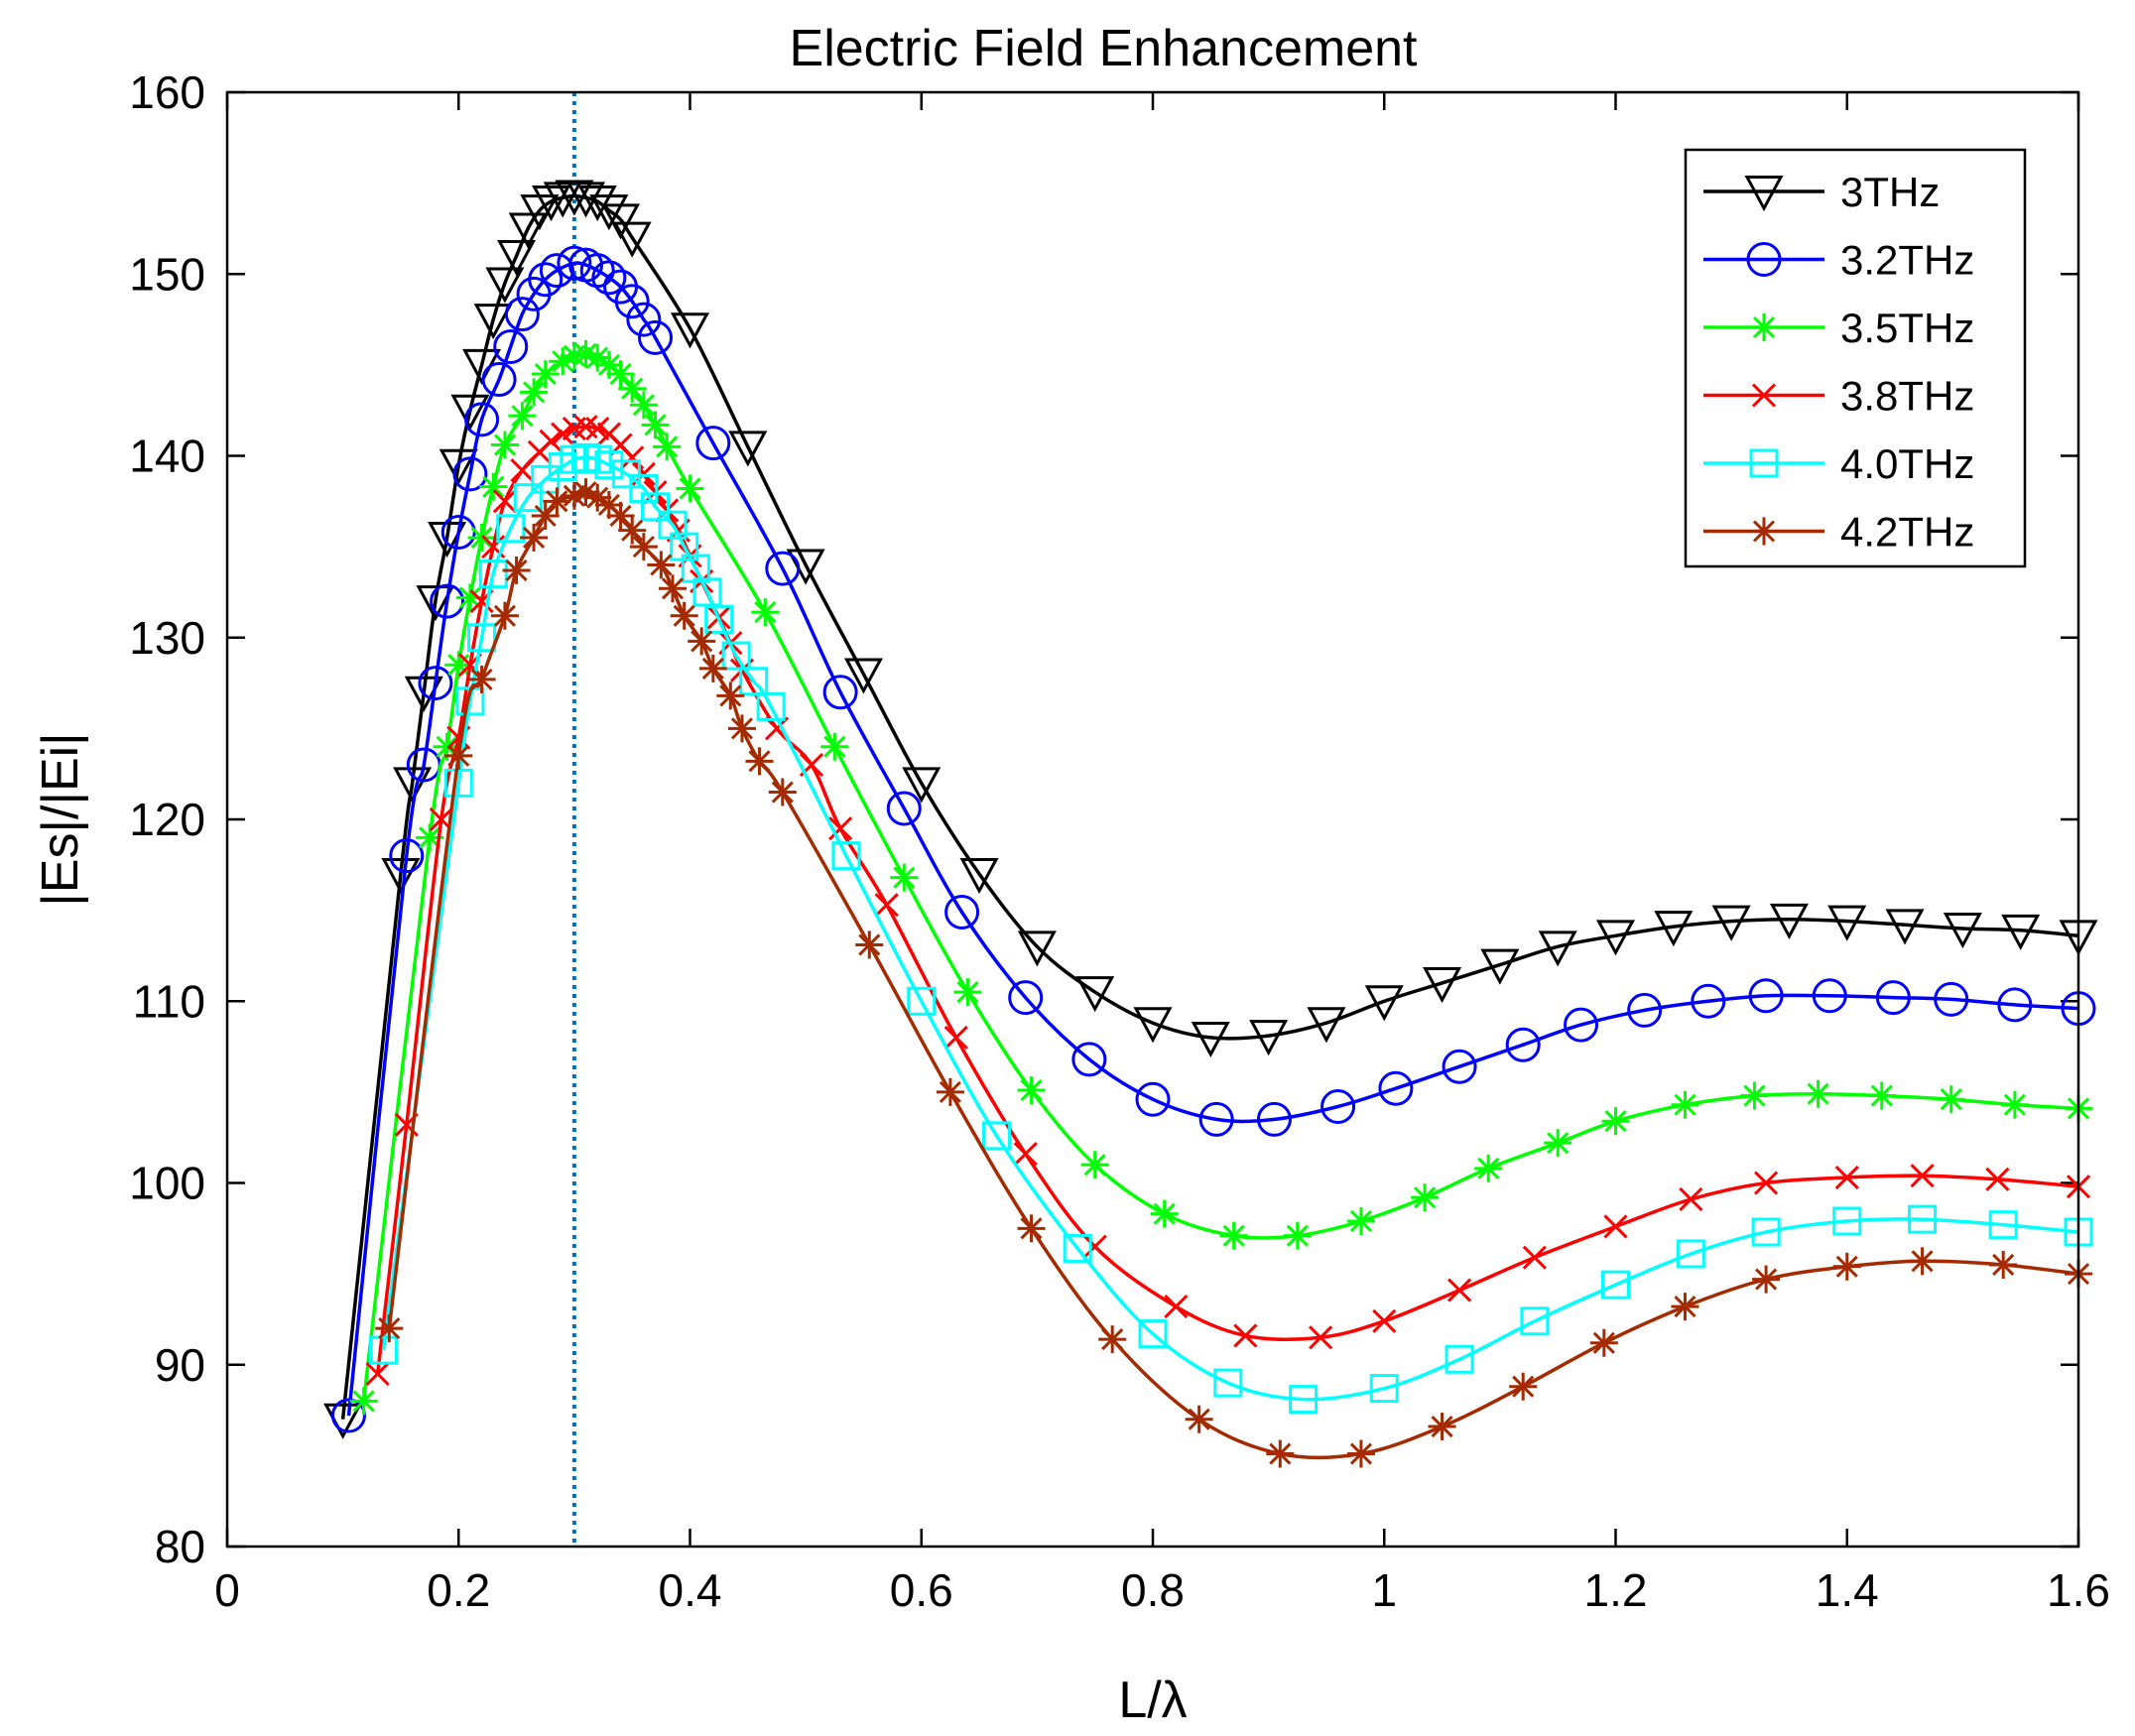  What do you see at coordinates (167, 274) in the screenshot?
I see `y-tick-label: 150` at bounding box center [167, 274].